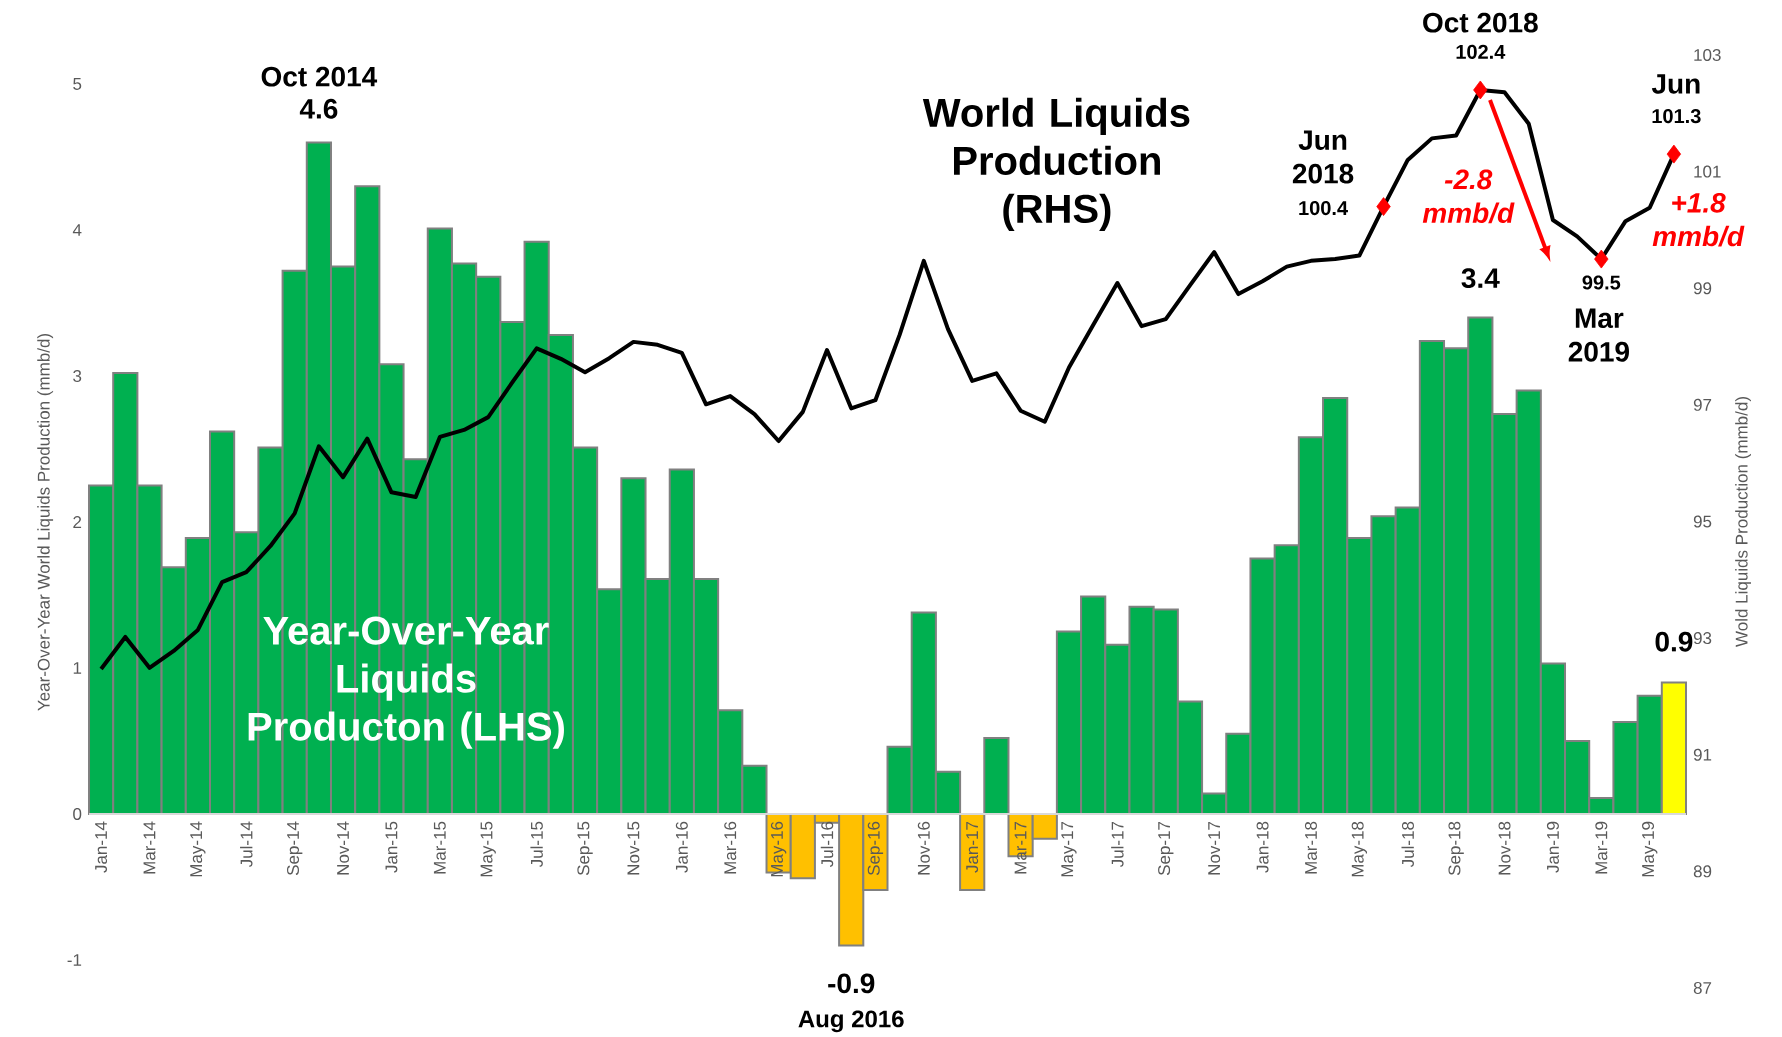 Image resolution: width=1782 pixels, height=1037 pixels. I want to click on y-tick-label: -1, so click(74, 960).